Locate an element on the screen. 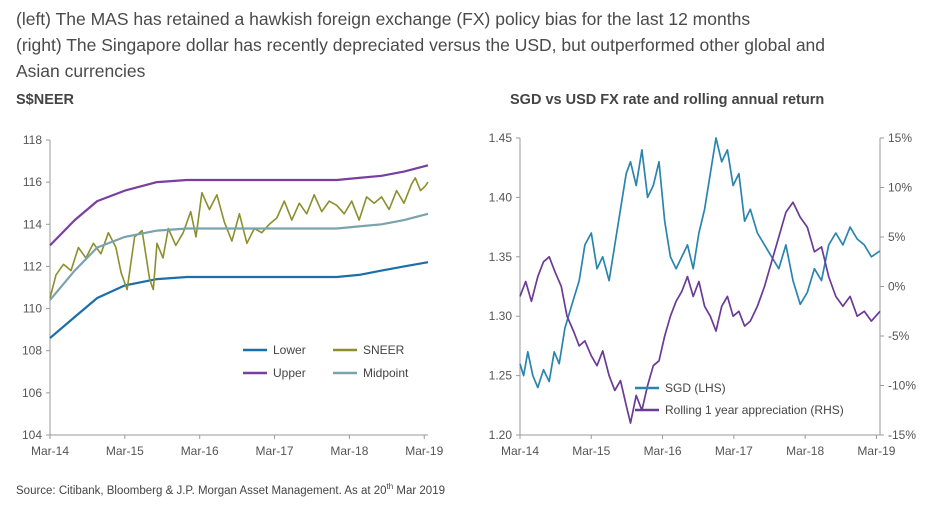 This screenshot has height=508, width=939. left-y-tick-label: 1.35 is located at coordinates (501, 257).